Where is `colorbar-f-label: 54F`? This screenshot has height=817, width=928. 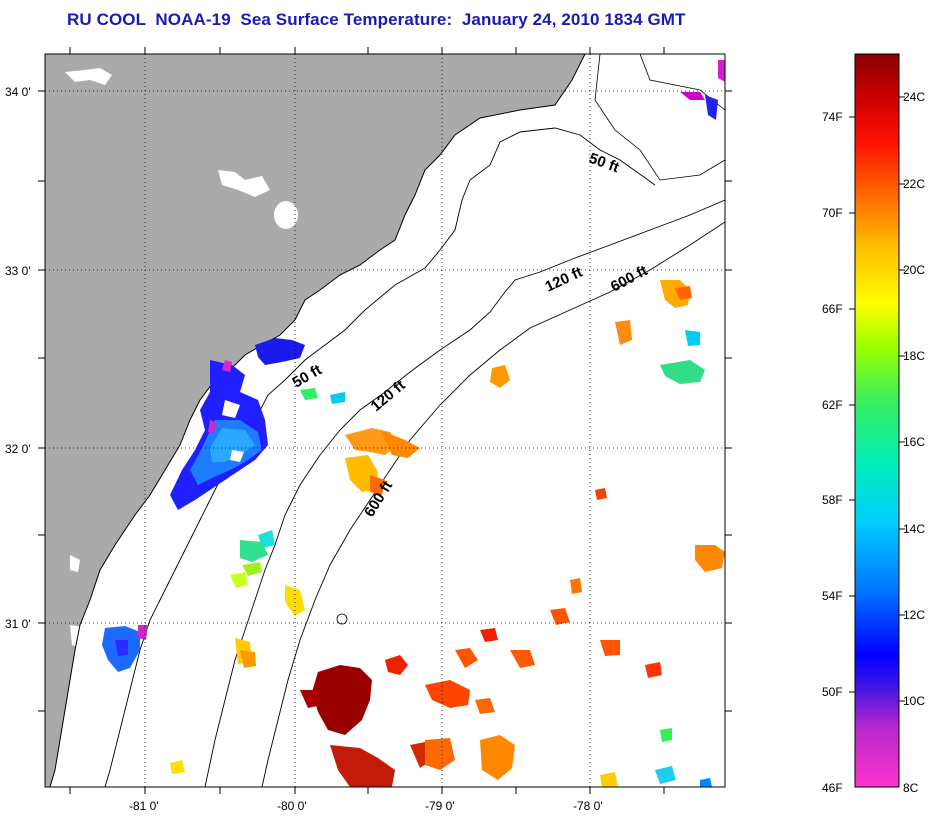
colorbar-f-label: 54F is located at coordinates (832, 596).